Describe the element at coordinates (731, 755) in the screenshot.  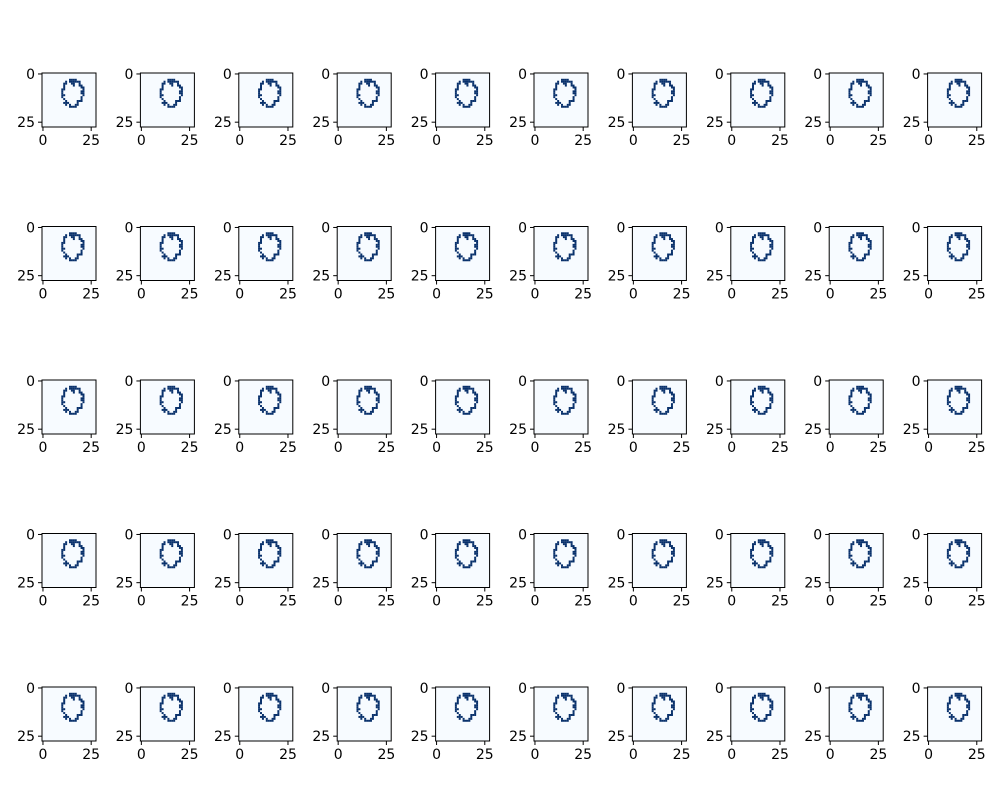
I see `x-tick-label-0: 0` at that location.